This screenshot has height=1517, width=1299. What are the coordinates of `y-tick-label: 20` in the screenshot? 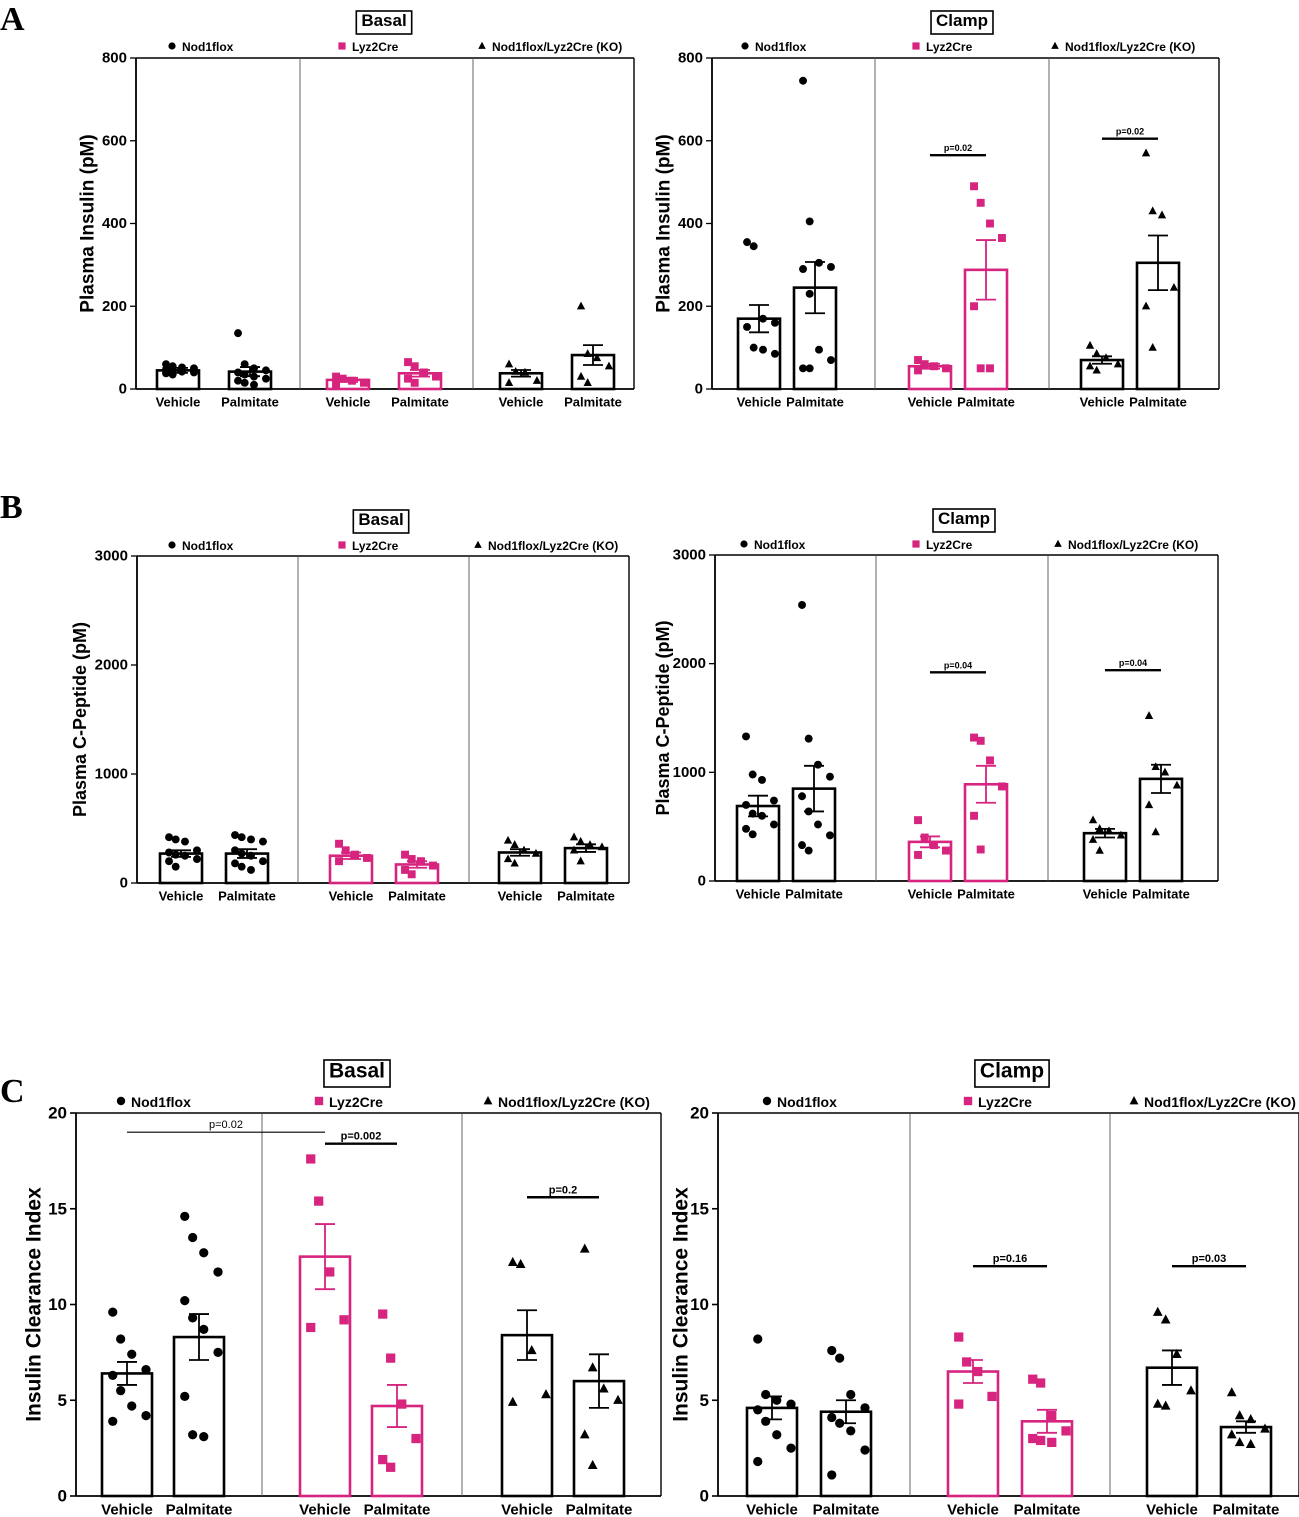 It's located at (699, 1113).